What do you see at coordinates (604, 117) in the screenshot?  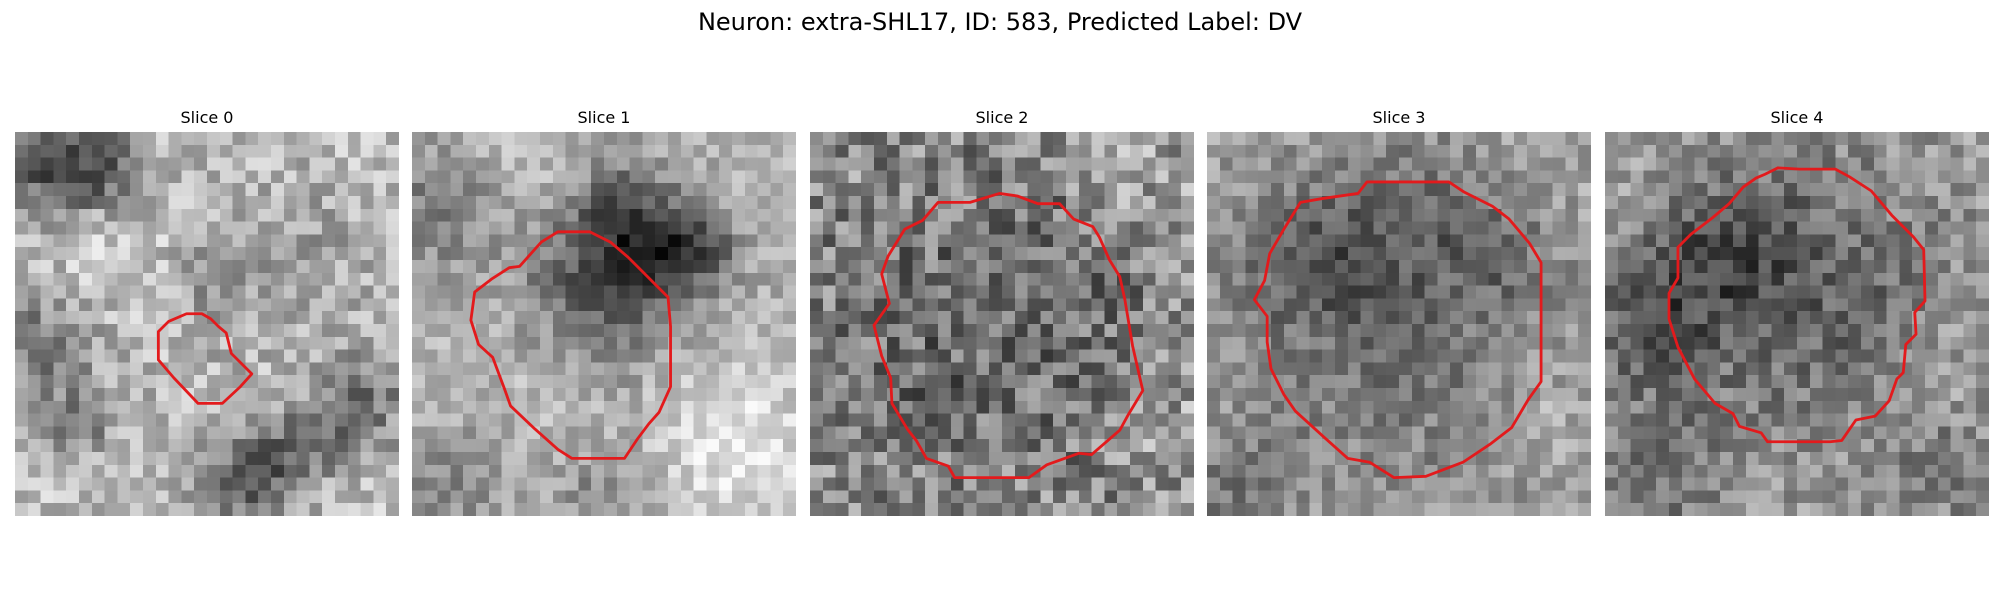 I see `slice-title-1: Slice 1` at bounding box center [604, 117].